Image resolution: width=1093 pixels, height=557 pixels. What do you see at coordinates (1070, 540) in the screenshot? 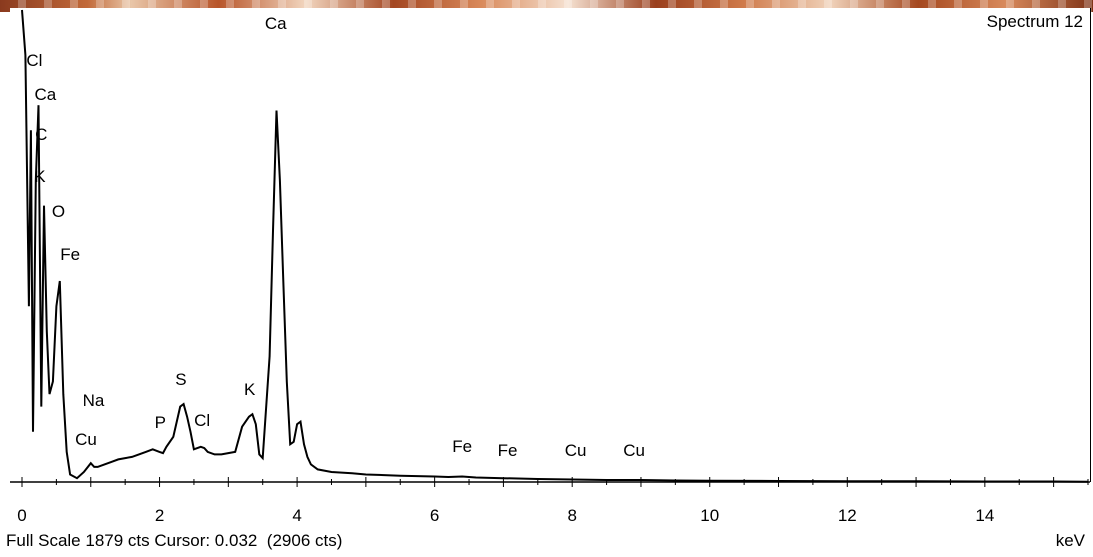
I see `unit-label: keV` at bounding box center [1070, 540].